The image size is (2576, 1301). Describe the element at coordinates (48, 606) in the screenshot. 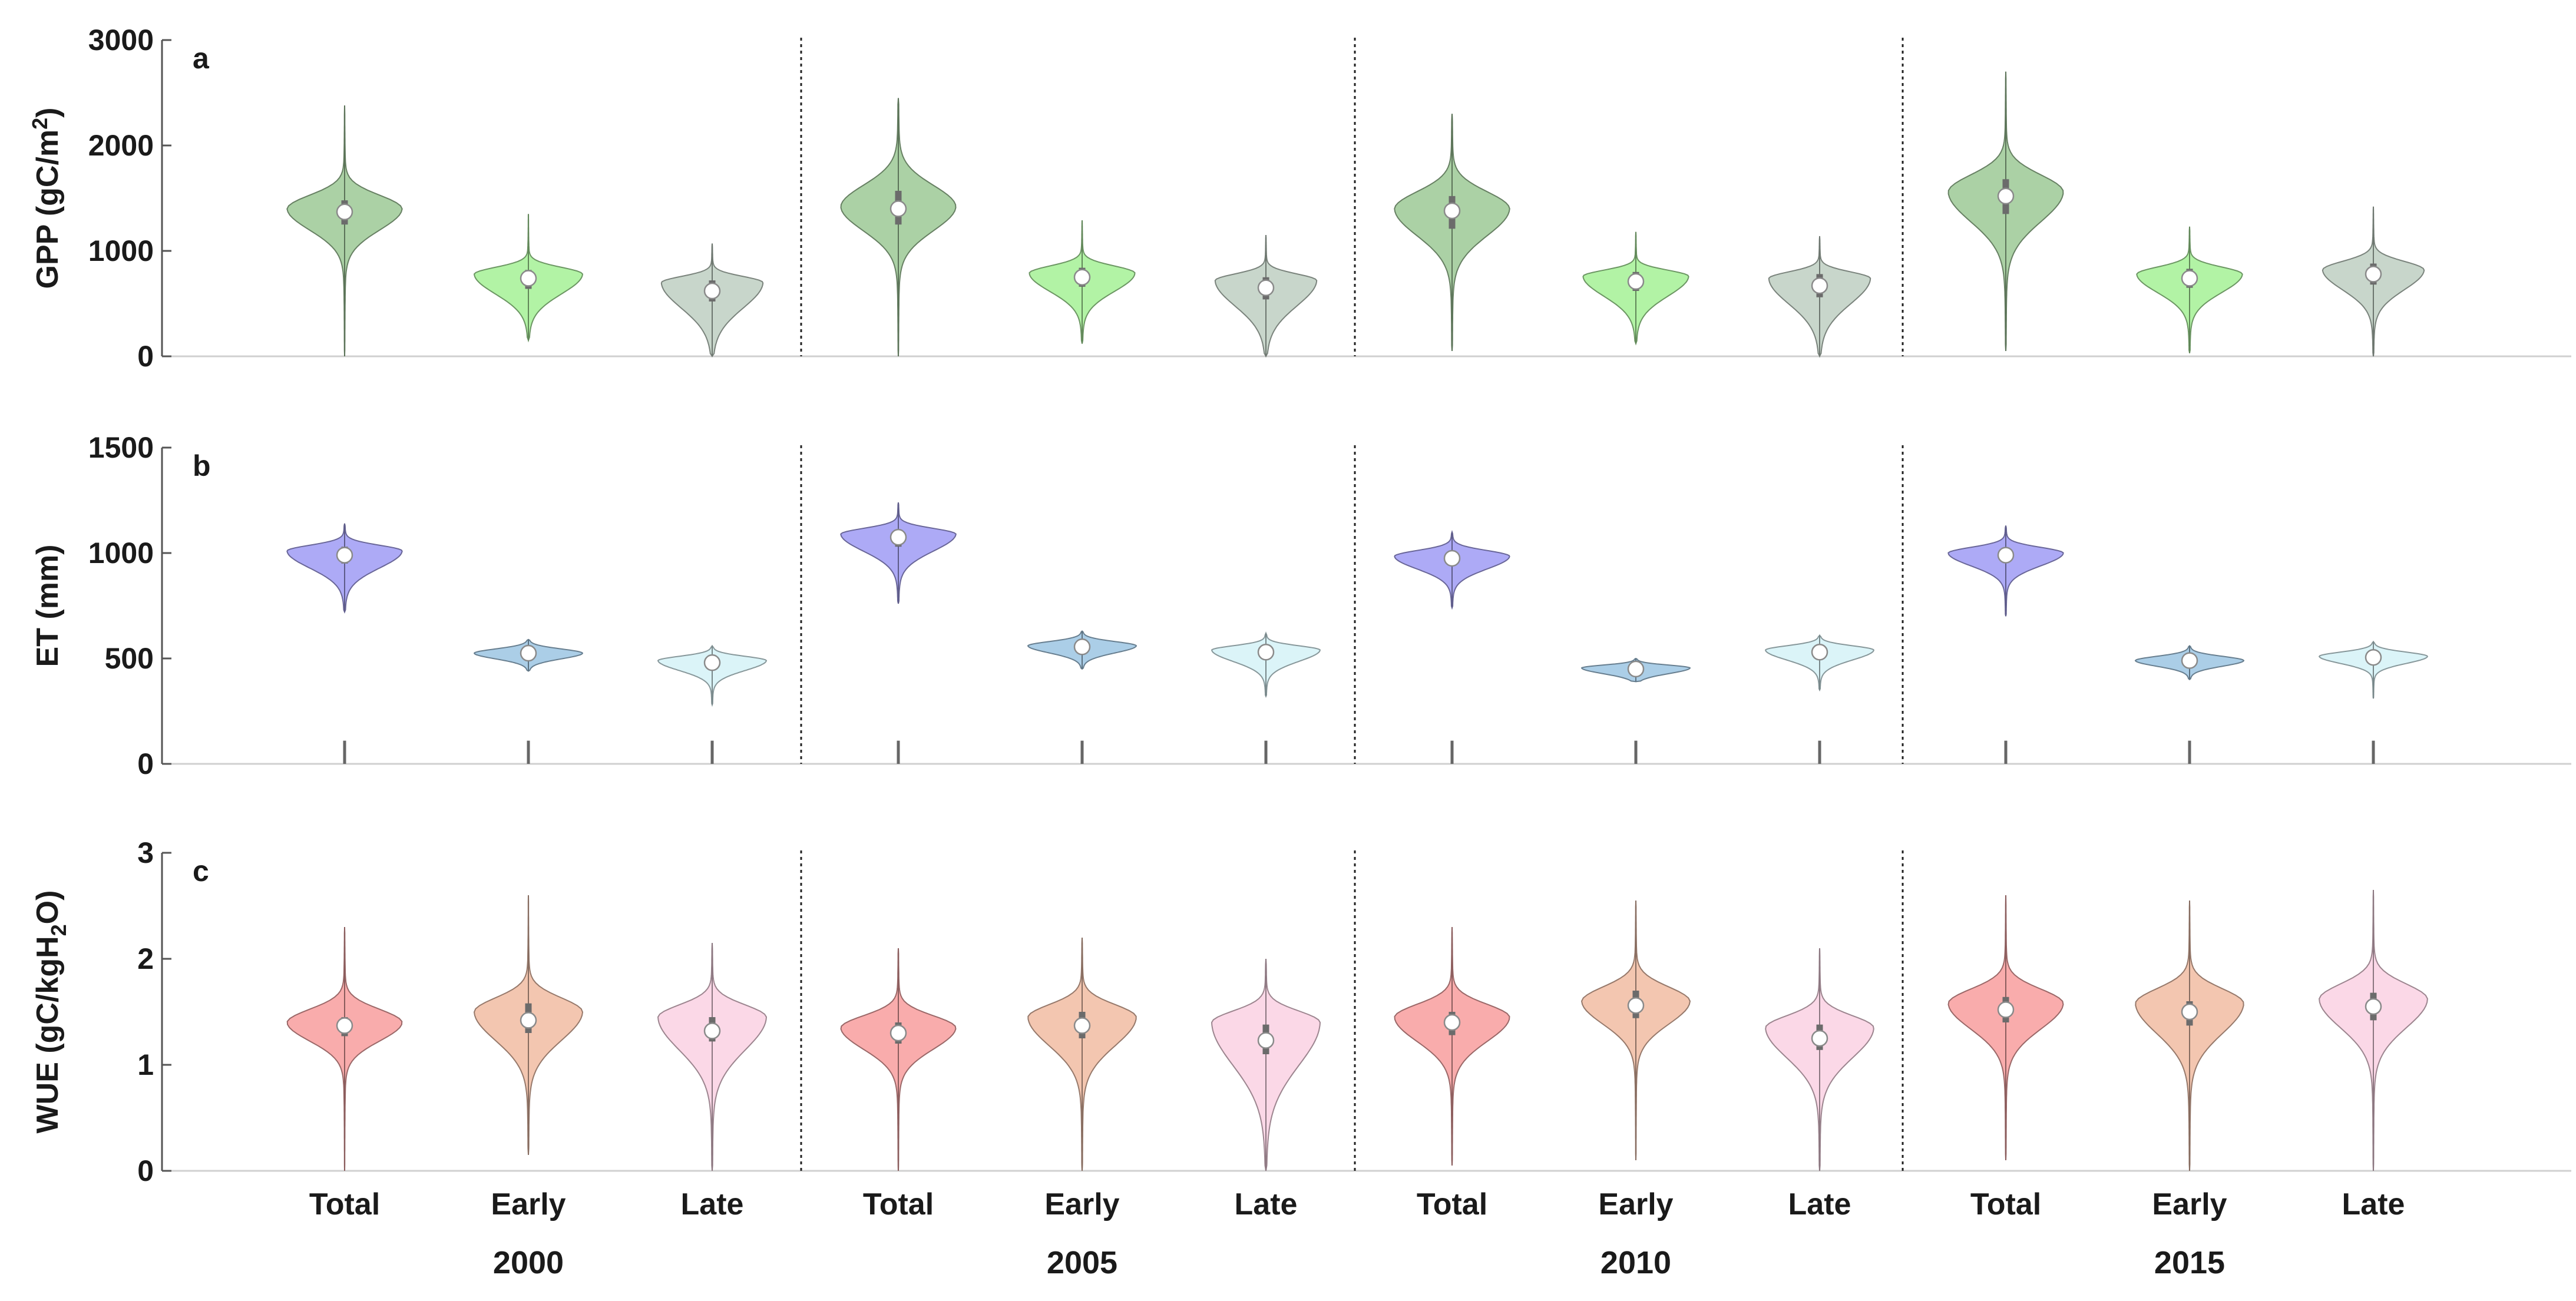

I see `y-axis-title: ET (mm)` at that location.